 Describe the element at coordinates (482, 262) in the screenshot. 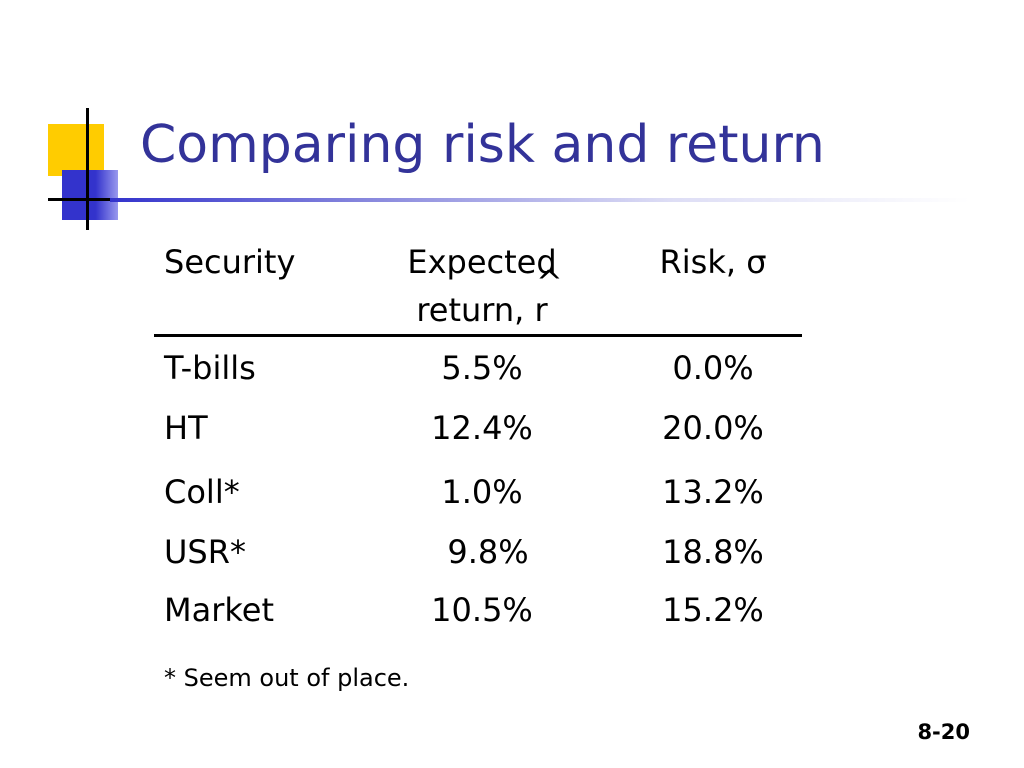

I see `header-expected-line1: Expected` at that location.